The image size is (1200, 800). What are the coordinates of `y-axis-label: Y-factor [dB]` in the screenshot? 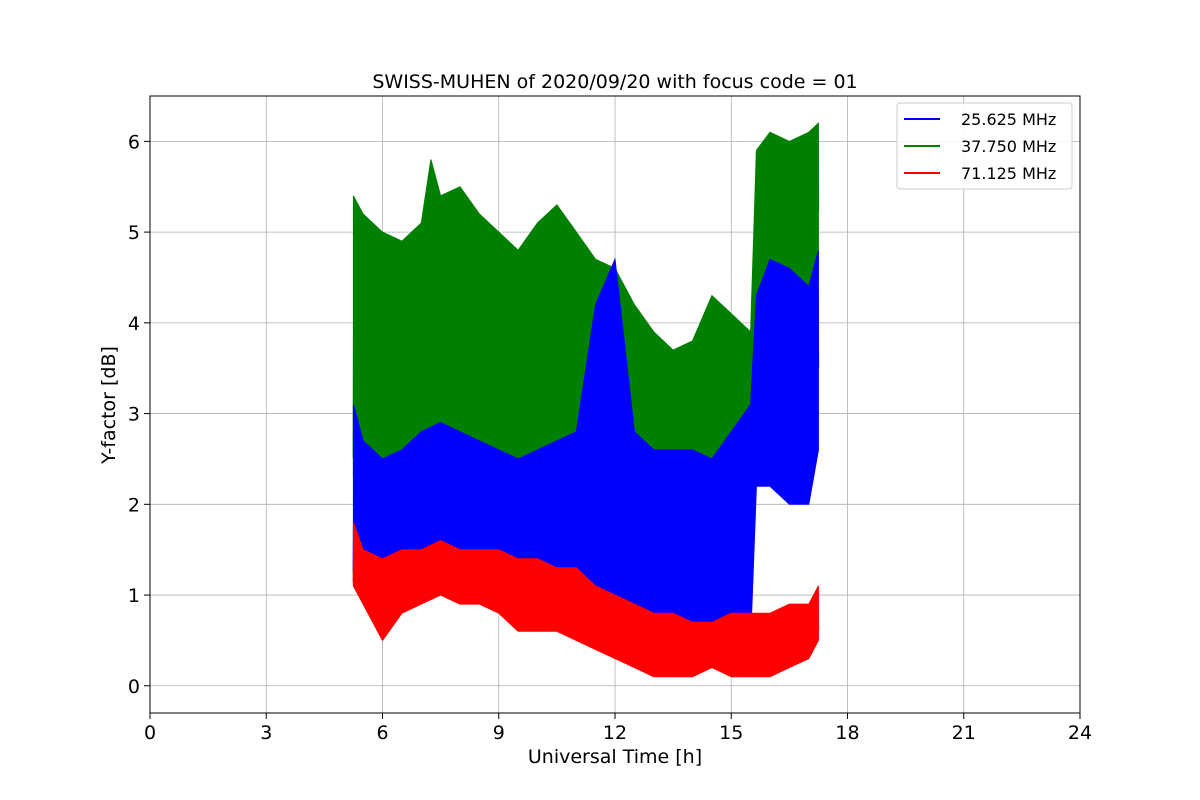 It's located at (109, 405).